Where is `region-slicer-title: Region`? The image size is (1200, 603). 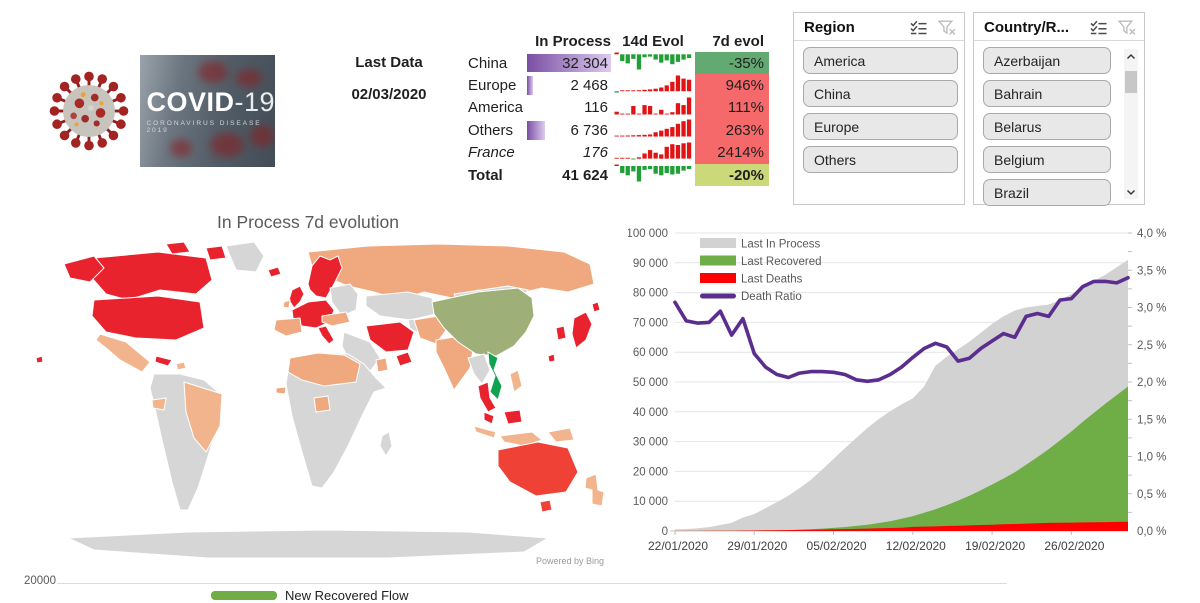 region-slicer-title: Region is located at coordinates (829, 27).